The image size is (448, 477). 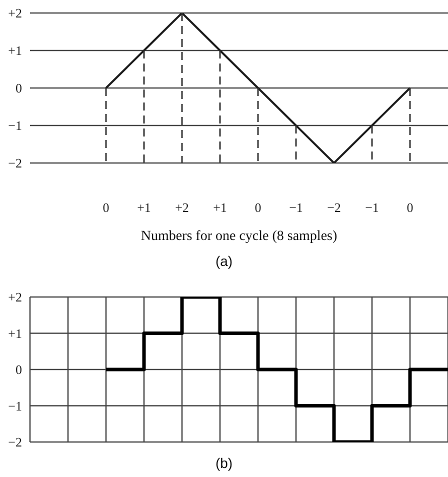 I want to click on x-axis-title: Numbers for one cycle (8 samples), so click(x=239, y=236).